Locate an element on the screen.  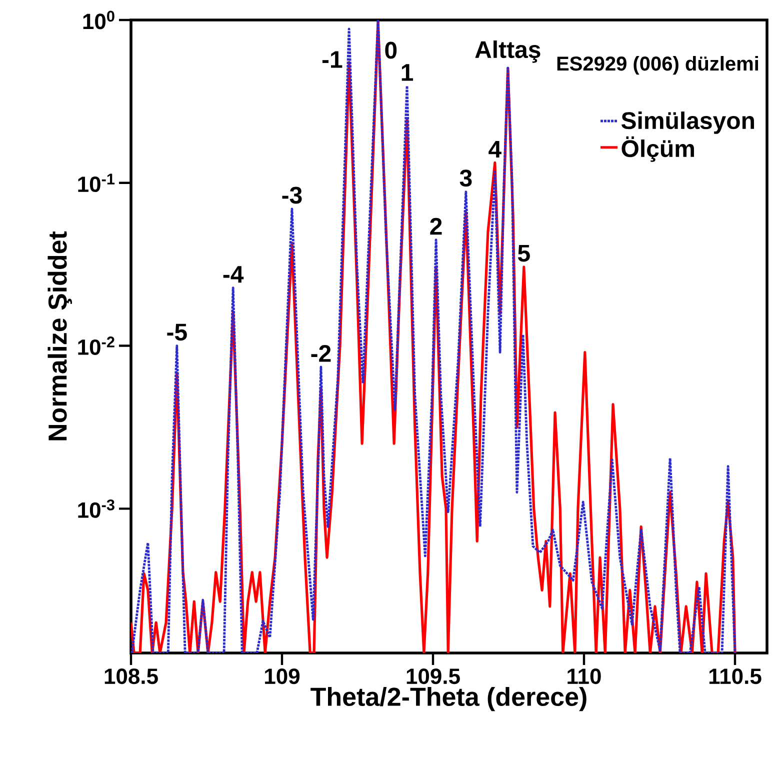
legend-label: Ölçüm is located at coordinates (658, 149).